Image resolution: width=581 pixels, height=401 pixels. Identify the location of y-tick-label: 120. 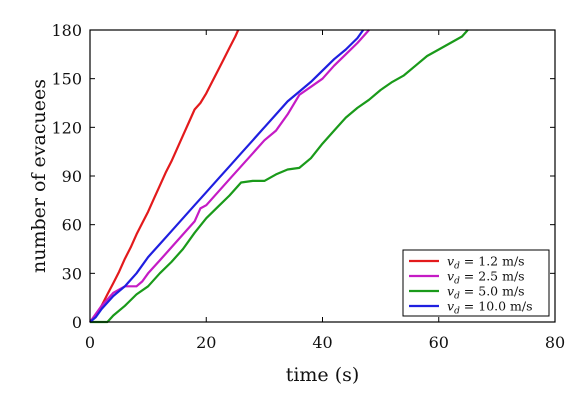
(66, 127).